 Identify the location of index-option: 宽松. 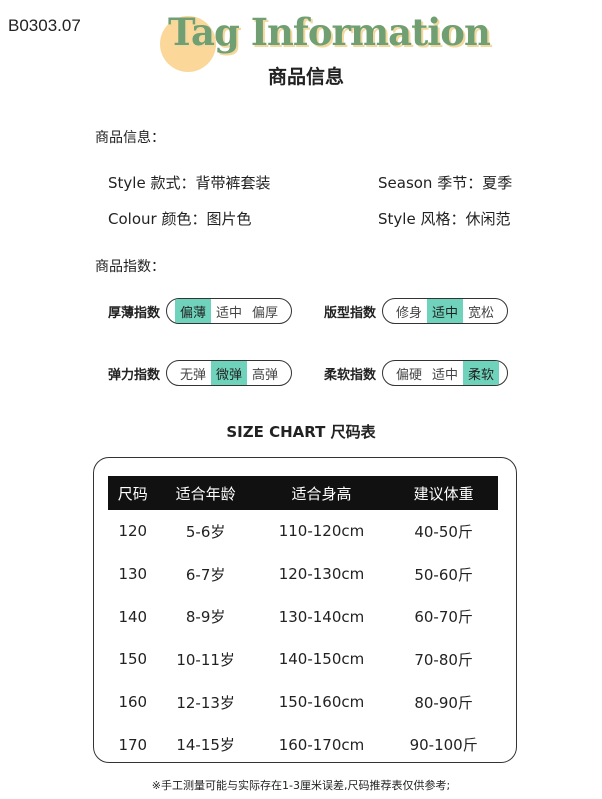
(481, 313).